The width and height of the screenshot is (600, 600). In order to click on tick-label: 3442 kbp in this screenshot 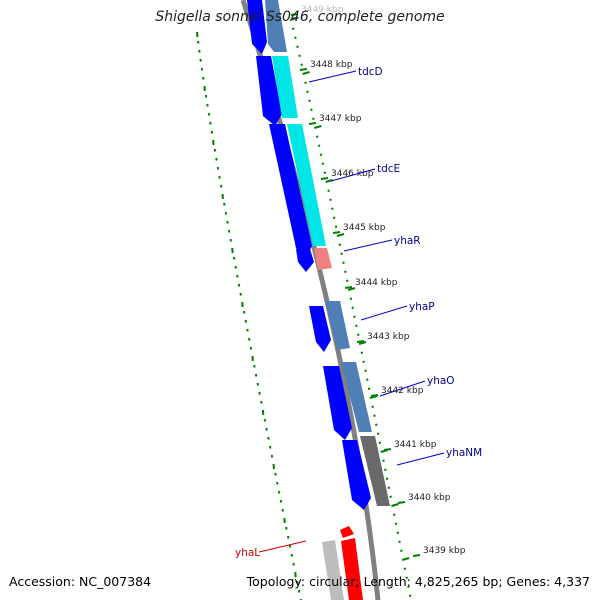, I will do `click(402, 391)`.